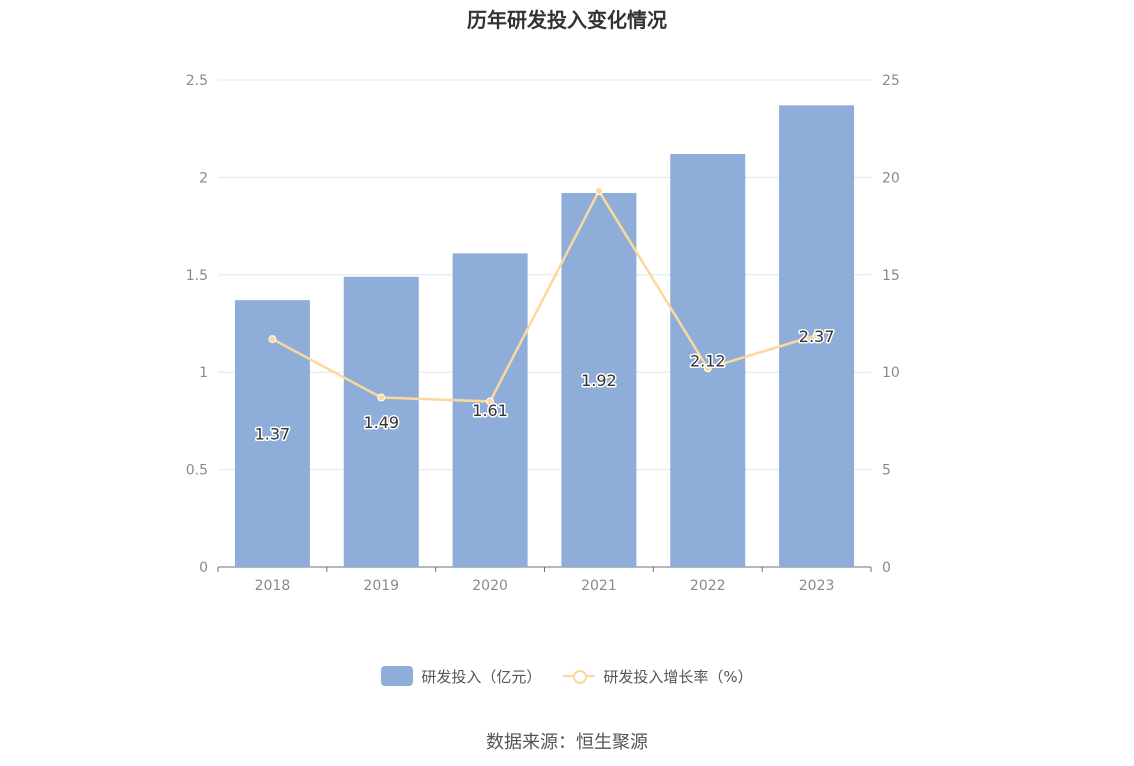  I want to click on legend-item-bar: 研发投入（亿元）, so click(461, 676).